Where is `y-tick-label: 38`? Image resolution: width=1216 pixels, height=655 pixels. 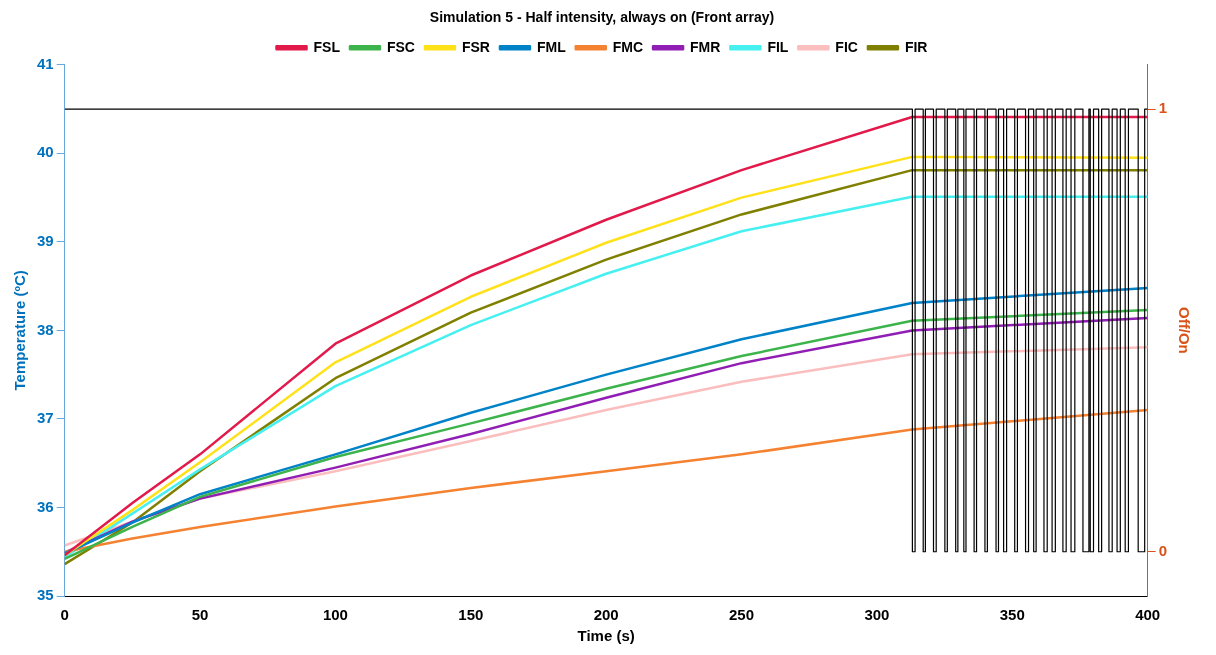
y-tick-label: 38 is located at coordinates (45, 329).